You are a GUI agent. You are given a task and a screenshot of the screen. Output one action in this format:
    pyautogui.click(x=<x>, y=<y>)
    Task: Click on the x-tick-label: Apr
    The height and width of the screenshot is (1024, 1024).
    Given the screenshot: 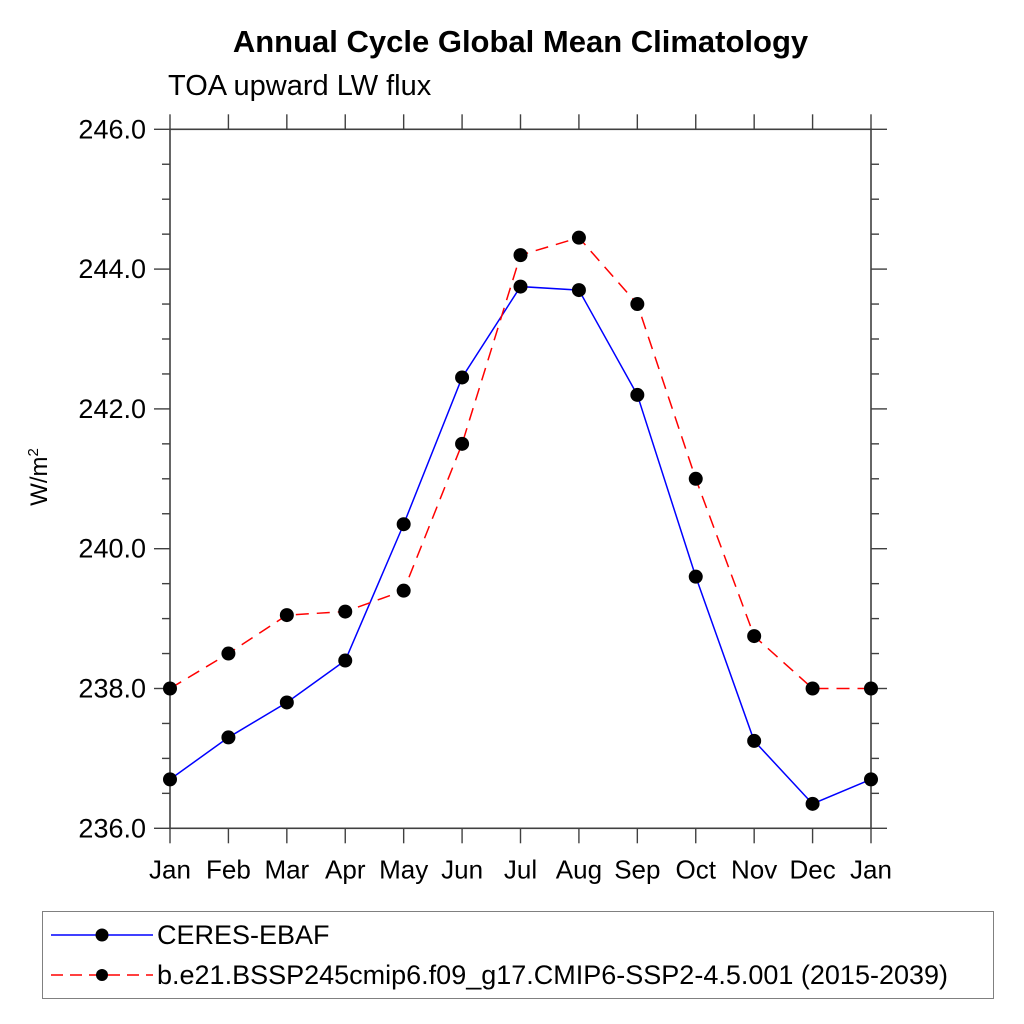 What is the action you would take?
    pyautogui.click(x=345, y=869)
    